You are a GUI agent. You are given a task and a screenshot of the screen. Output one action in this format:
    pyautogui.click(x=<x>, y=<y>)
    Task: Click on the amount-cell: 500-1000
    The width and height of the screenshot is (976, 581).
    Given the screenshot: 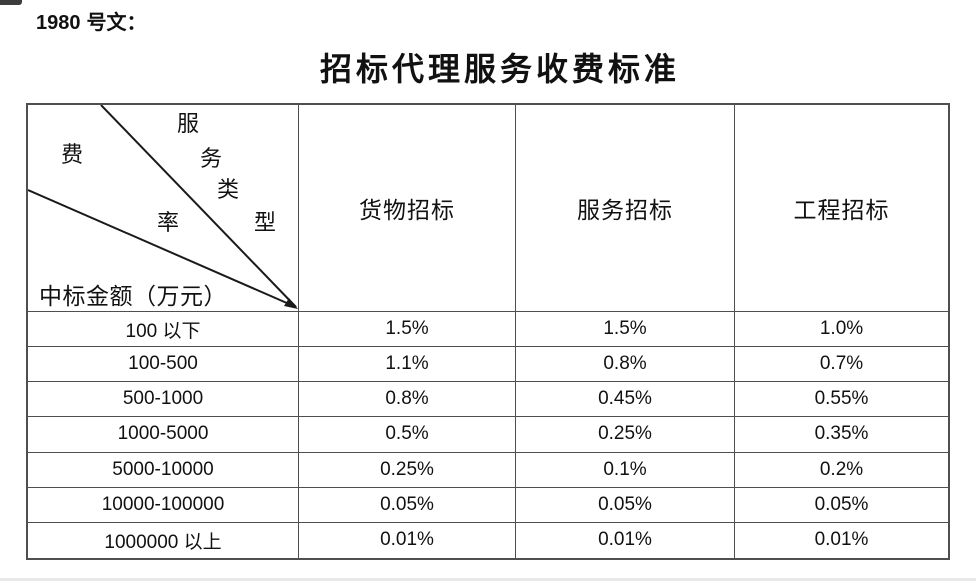 What is the action you would take?
    pyautogui.click(x=163, y=400)
    